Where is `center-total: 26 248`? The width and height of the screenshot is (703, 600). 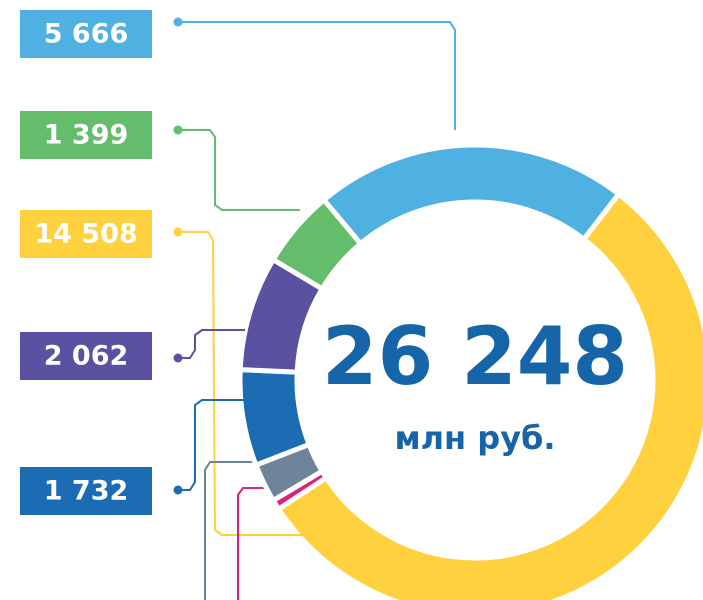 center-total: 26 248 is located at coordinates (475, 356).